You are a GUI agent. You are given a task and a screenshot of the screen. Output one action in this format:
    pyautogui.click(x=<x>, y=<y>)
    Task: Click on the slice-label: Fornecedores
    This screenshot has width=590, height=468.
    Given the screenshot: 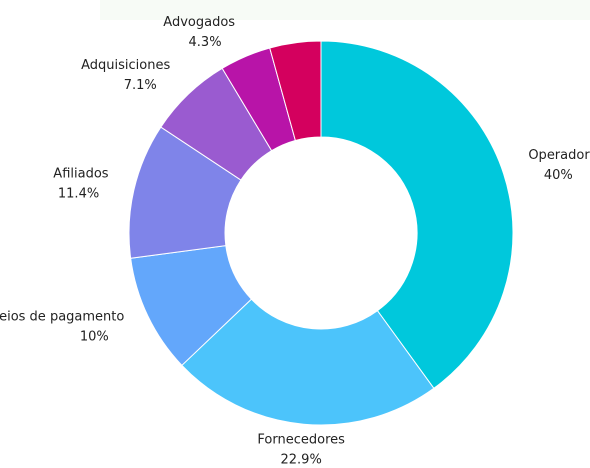 What is the action you would take?
    pyautogui.click(x=301, y=440)
    